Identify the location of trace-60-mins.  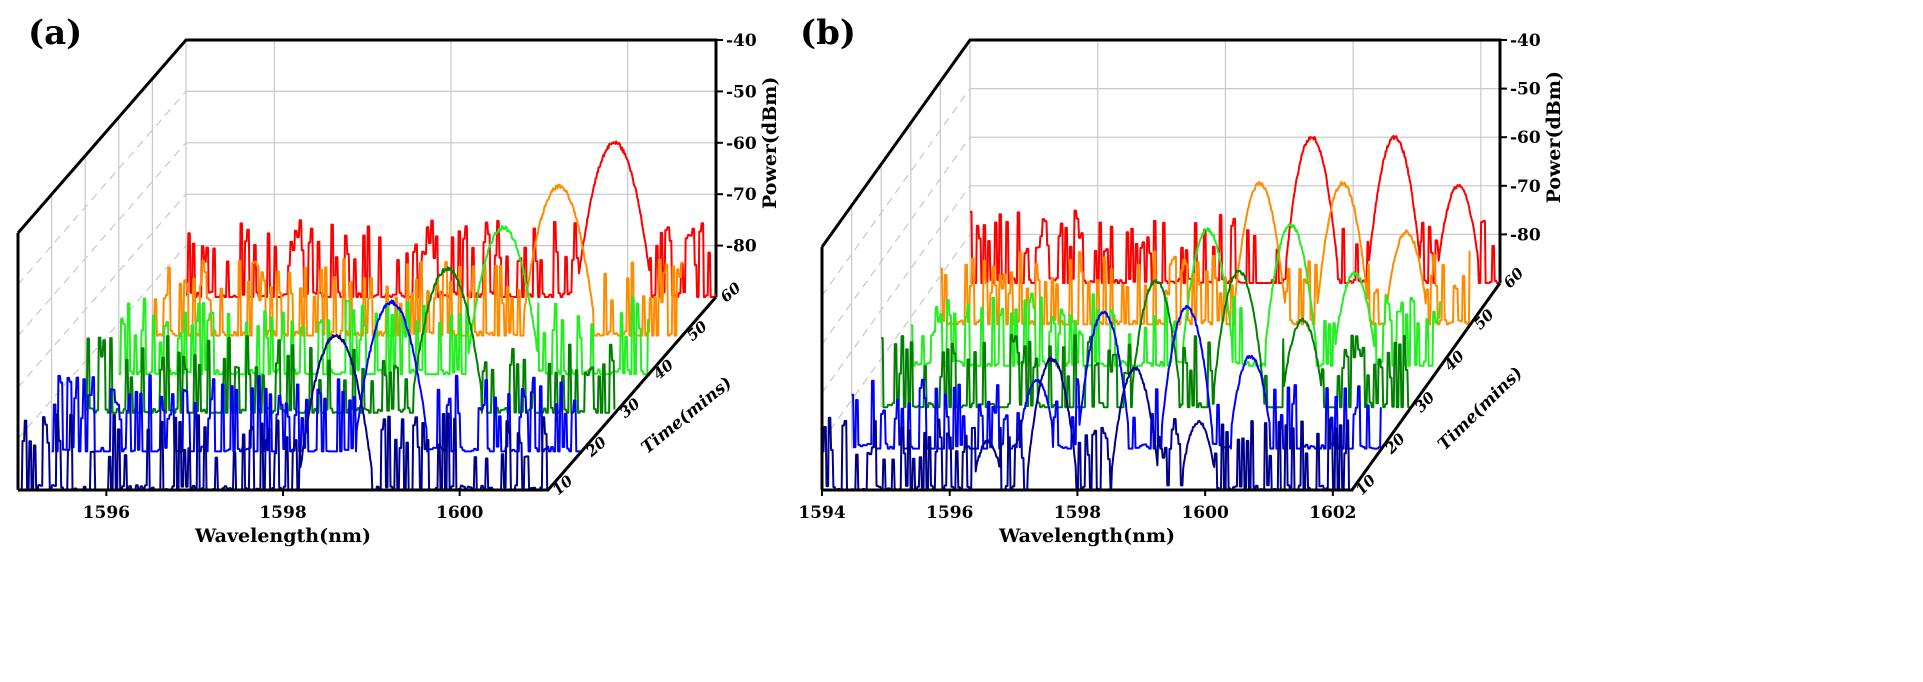
(1235, 209).